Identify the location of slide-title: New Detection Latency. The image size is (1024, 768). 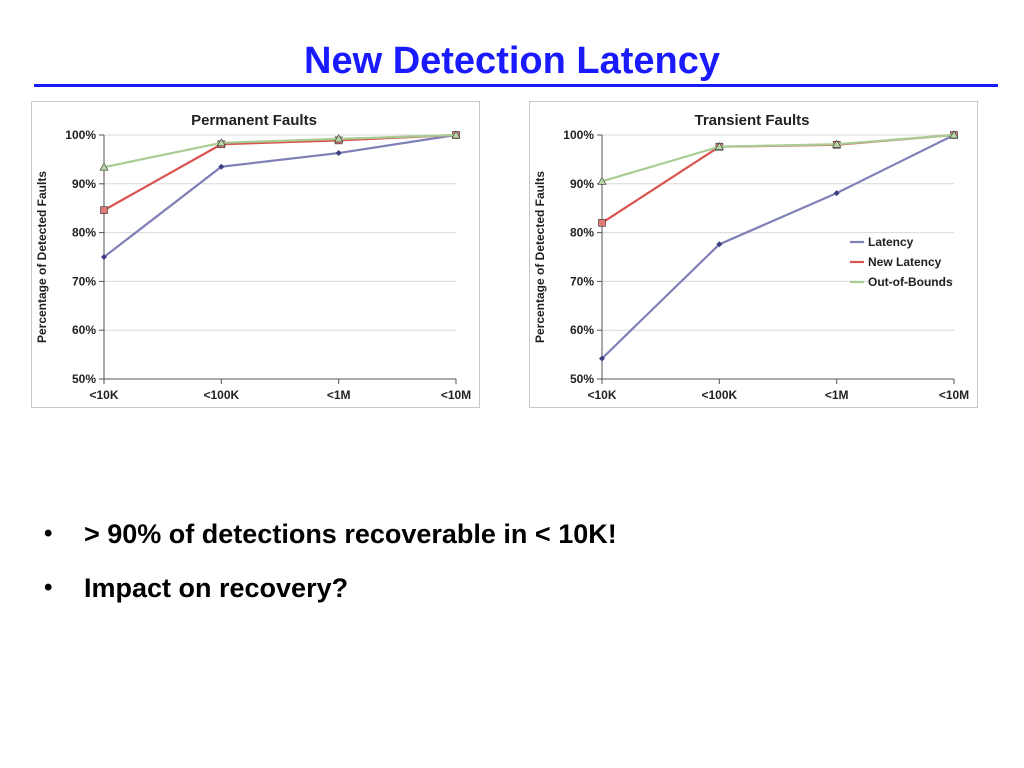
(512, 61).